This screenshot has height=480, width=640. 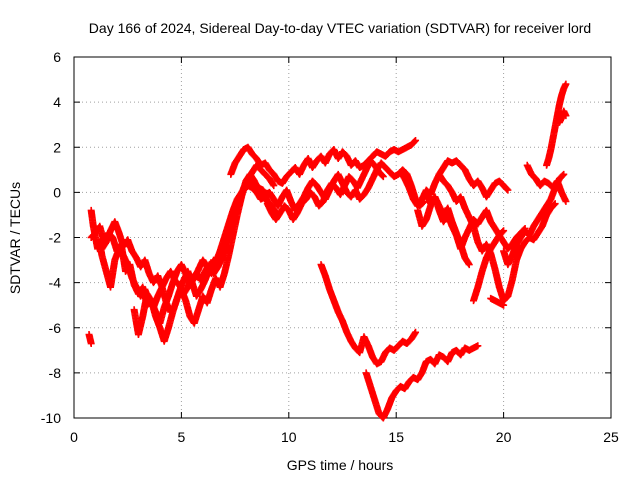 What do you see at coordinates (55, 328) in the screenshot?
I see `y-tick-label: -6` at bounding box center [55, 328].